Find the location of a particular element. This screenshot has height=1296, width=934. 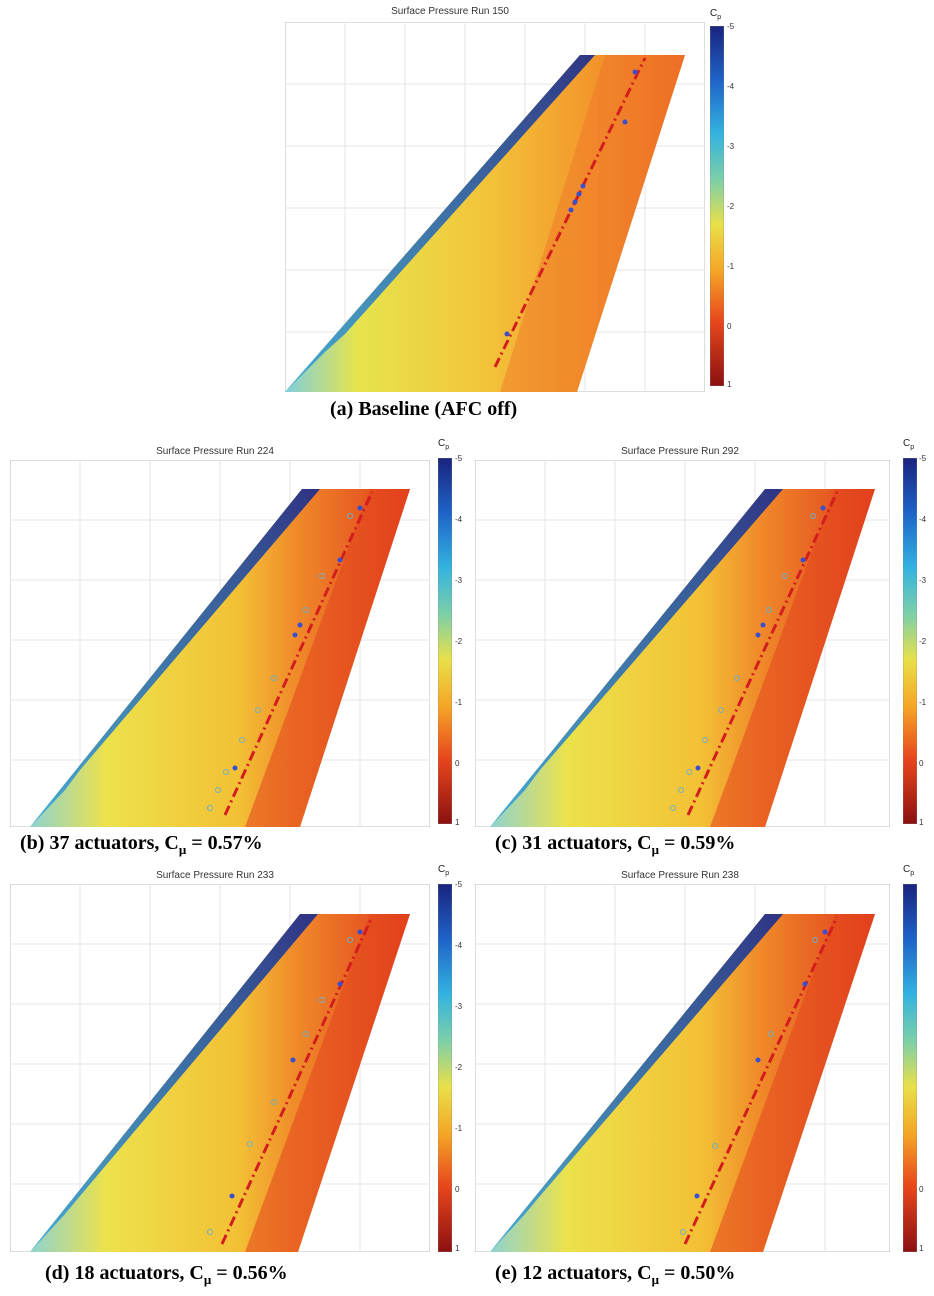

panel-d-tick: -1 is located at coordinates (459, 1128).